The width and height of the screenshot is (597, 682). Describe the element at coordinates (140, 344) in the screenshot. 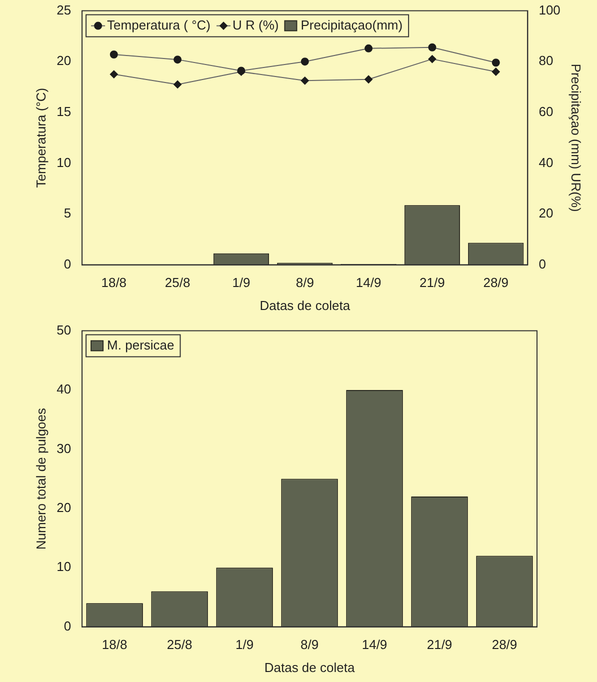

I see `legend-label: M. persicae` at that location.